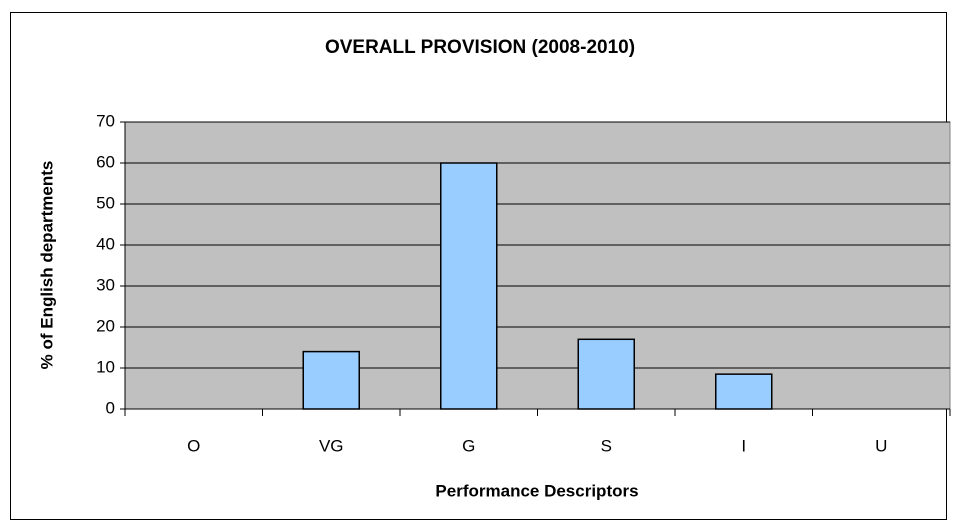  Describe the element at coordinates (468, 445) in the screenshot. I see `x-tick-label: G` at that location.